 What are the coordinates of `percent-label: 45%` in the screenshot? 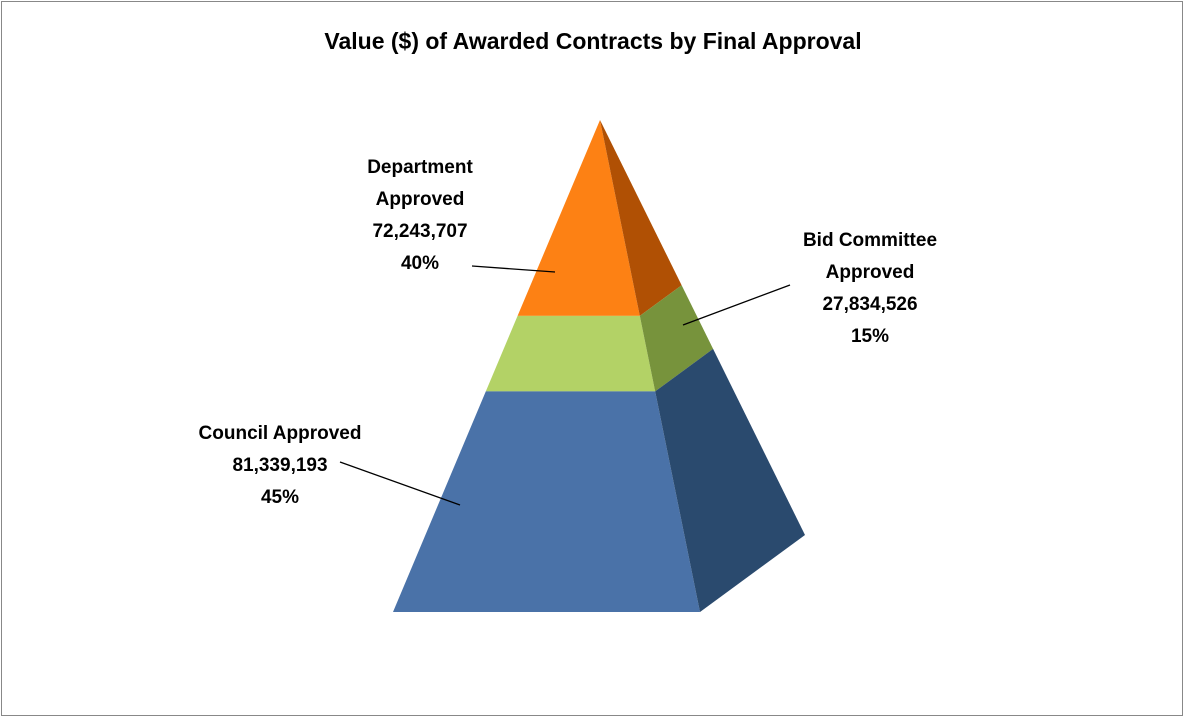 It's located at (280, 497).